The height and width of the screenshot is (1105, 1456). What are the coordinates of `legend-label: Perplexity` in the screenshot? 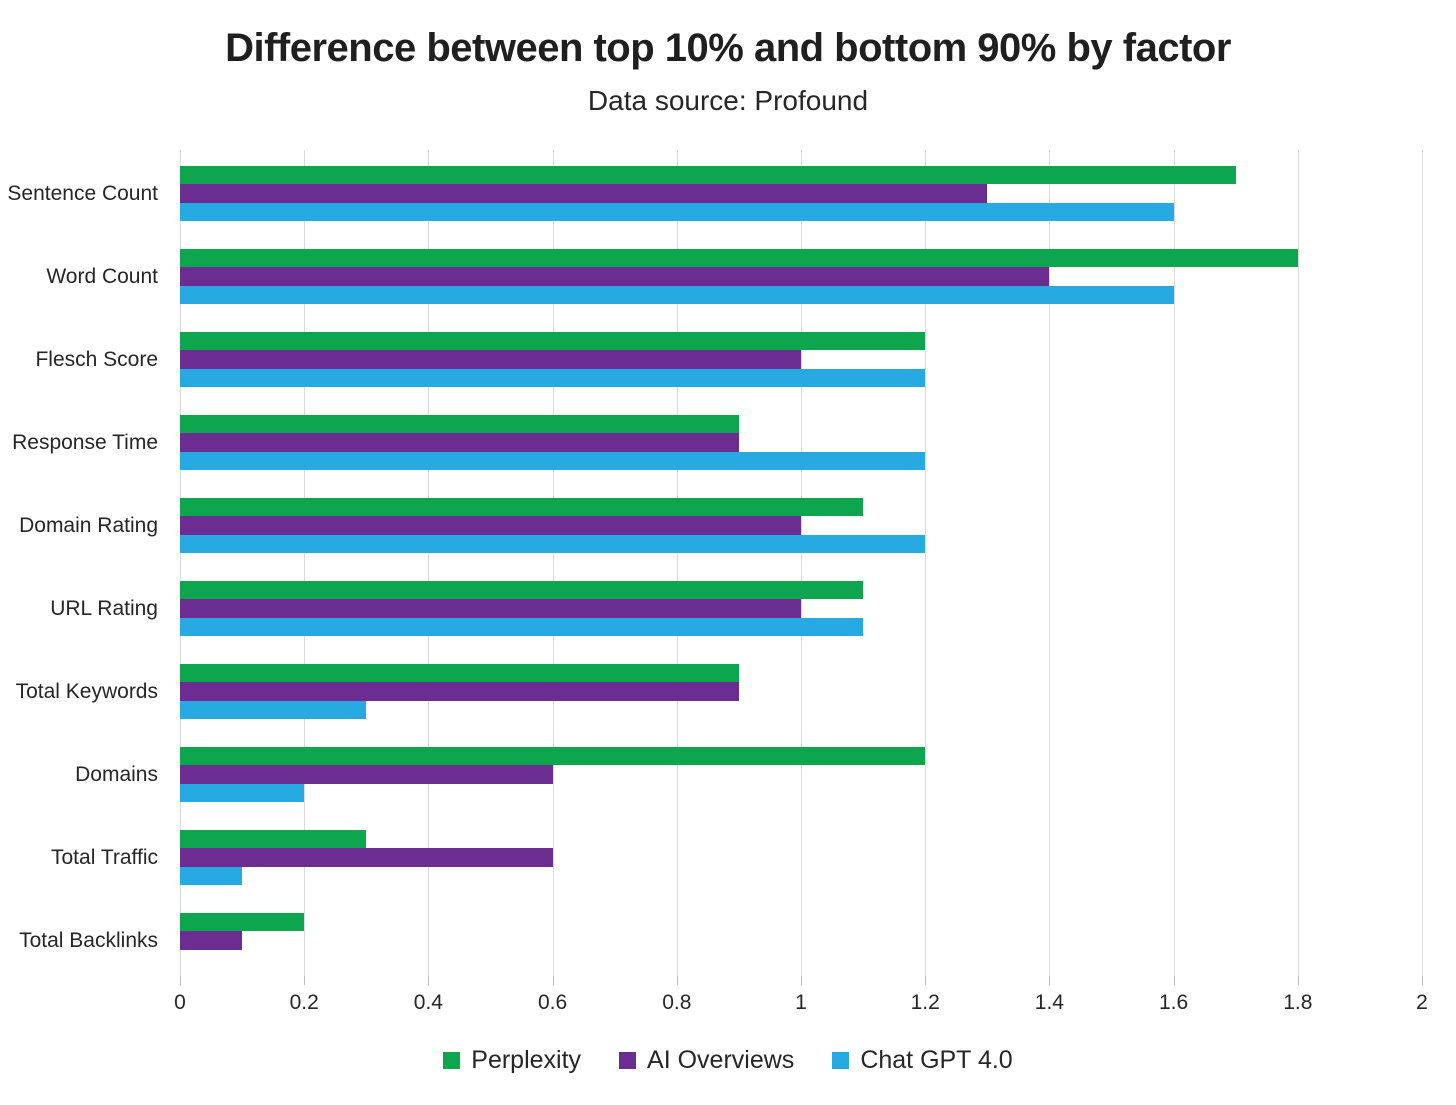 It's located at (526, 1060).